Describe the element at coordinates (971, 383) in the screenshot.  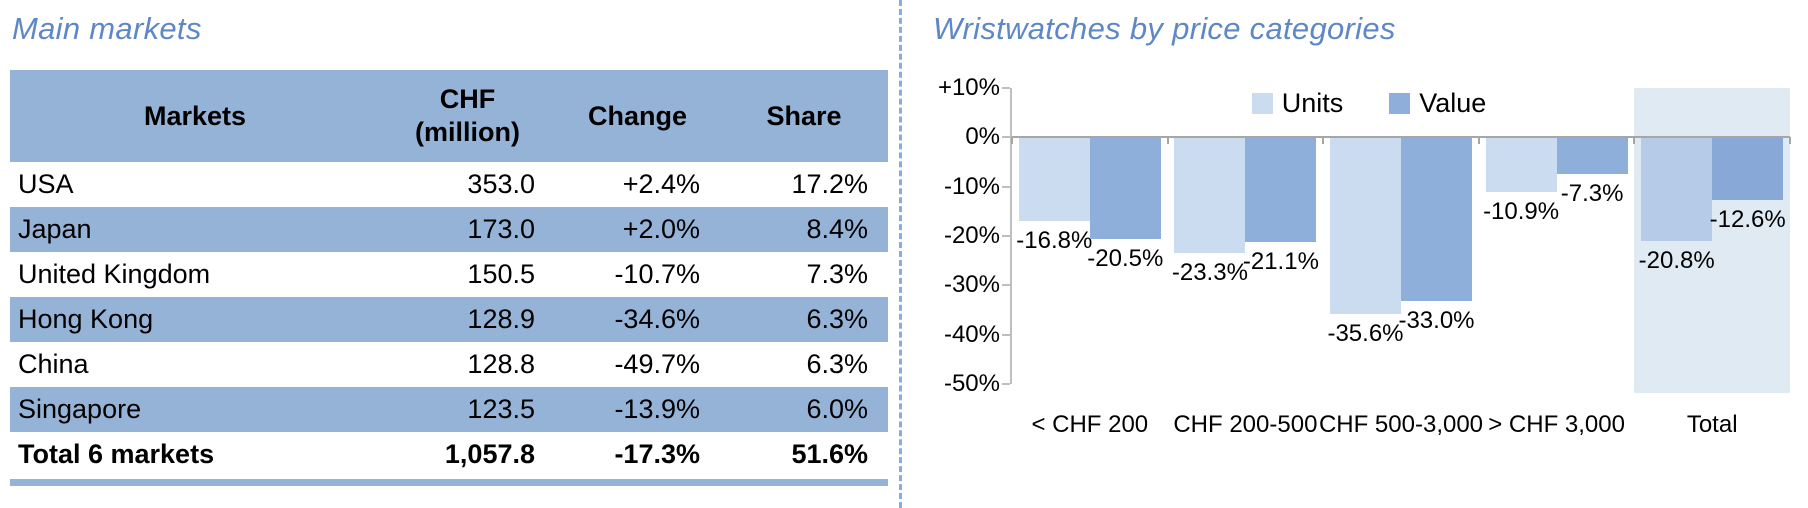
I see `y-axis-tick-label: -50%` at that location.